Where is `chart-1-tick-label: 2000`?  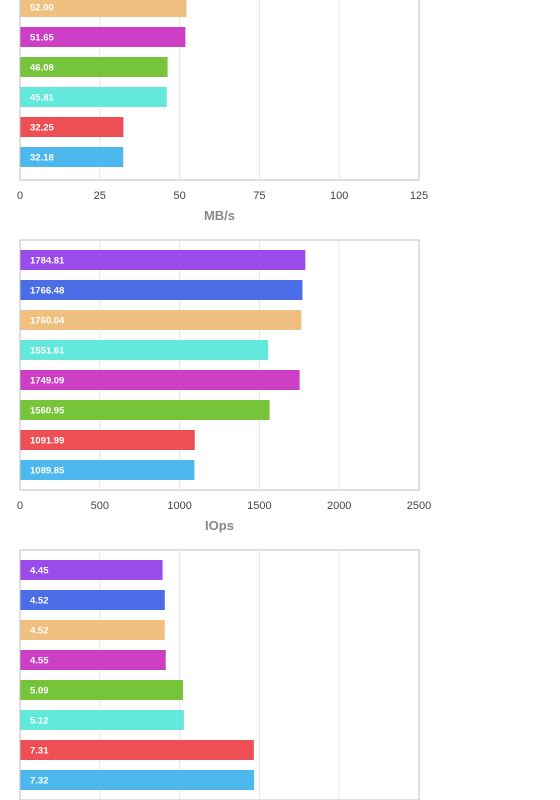
chart-1-tick-label: 2000 is located at coordinates (339, 506).